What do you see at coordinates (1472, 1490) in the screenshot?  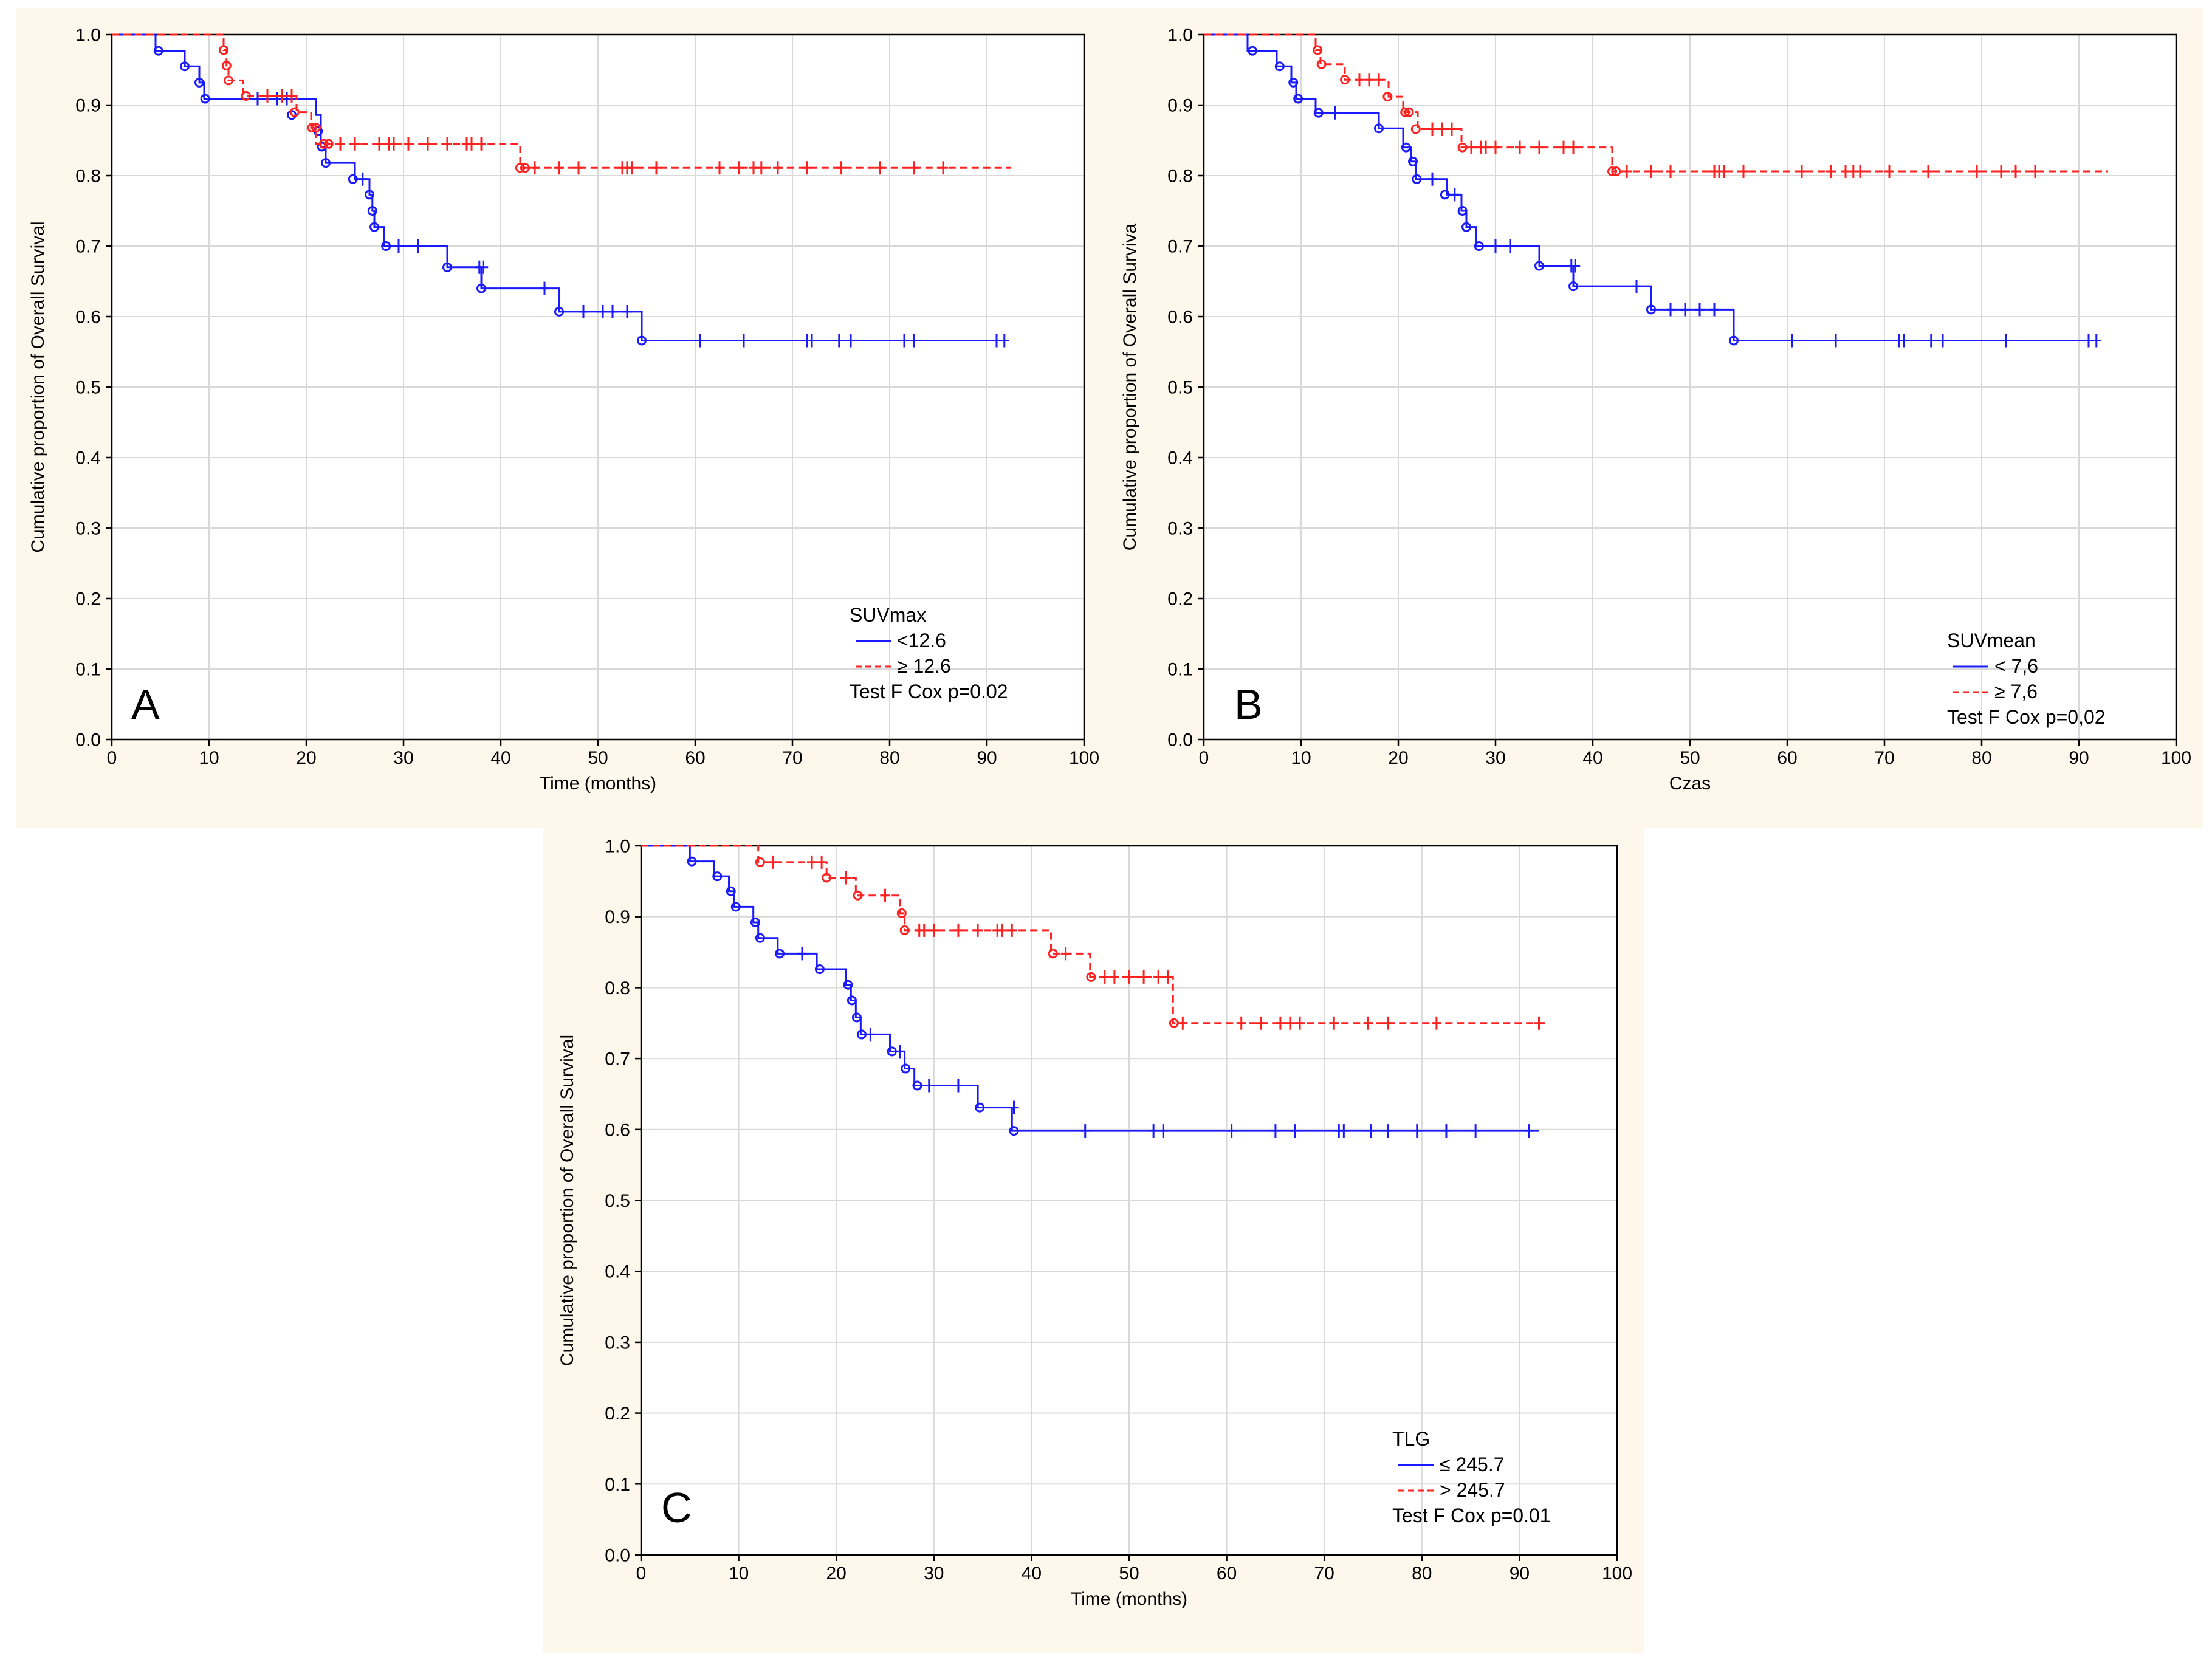 I see `legend-entry: > 245.7` at bounding box center [1472, 1490].